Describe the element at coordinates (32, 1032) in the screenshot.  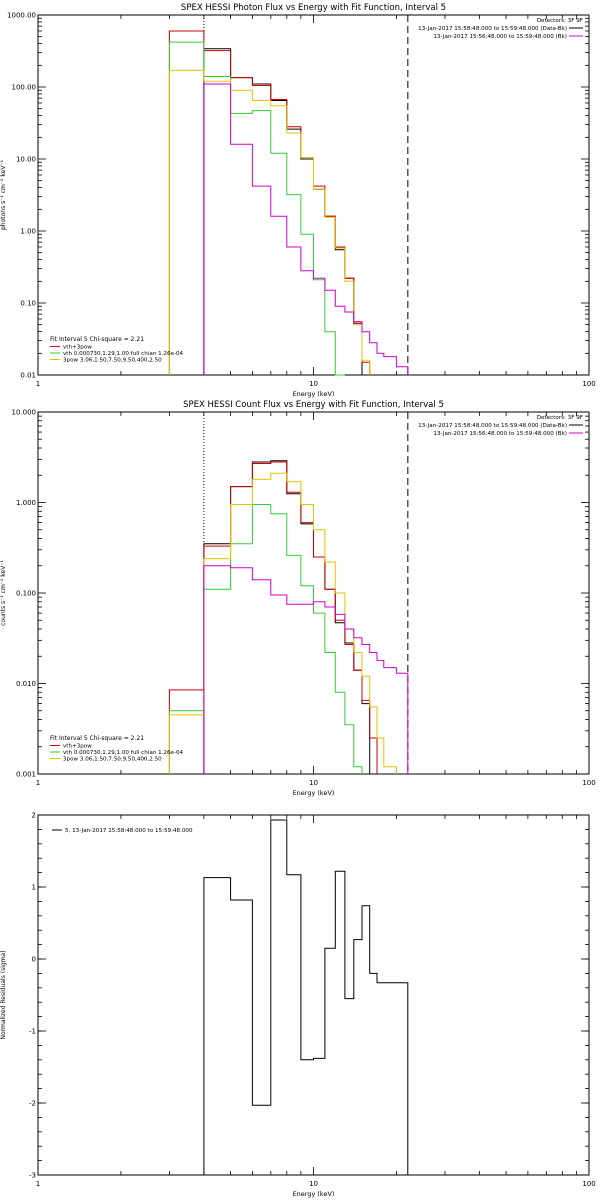
I see `y-tick-label: -1` at that location.